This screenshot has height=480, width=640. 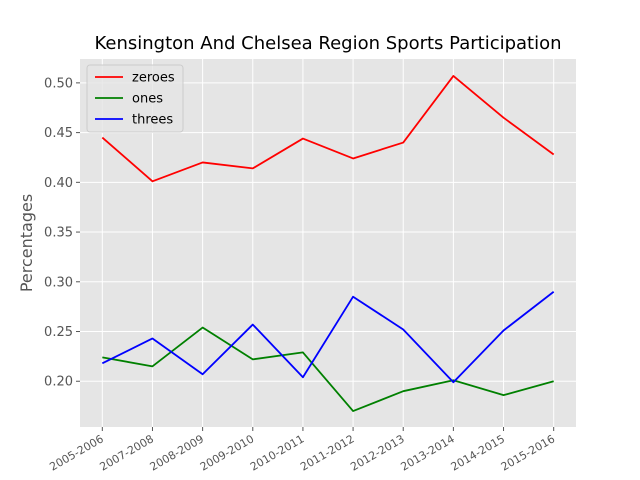 What do you see at coordinates (528, 452) in the screenshot?
I see `x-tick-label: 2015-2016` at bounding box center [528, 452].